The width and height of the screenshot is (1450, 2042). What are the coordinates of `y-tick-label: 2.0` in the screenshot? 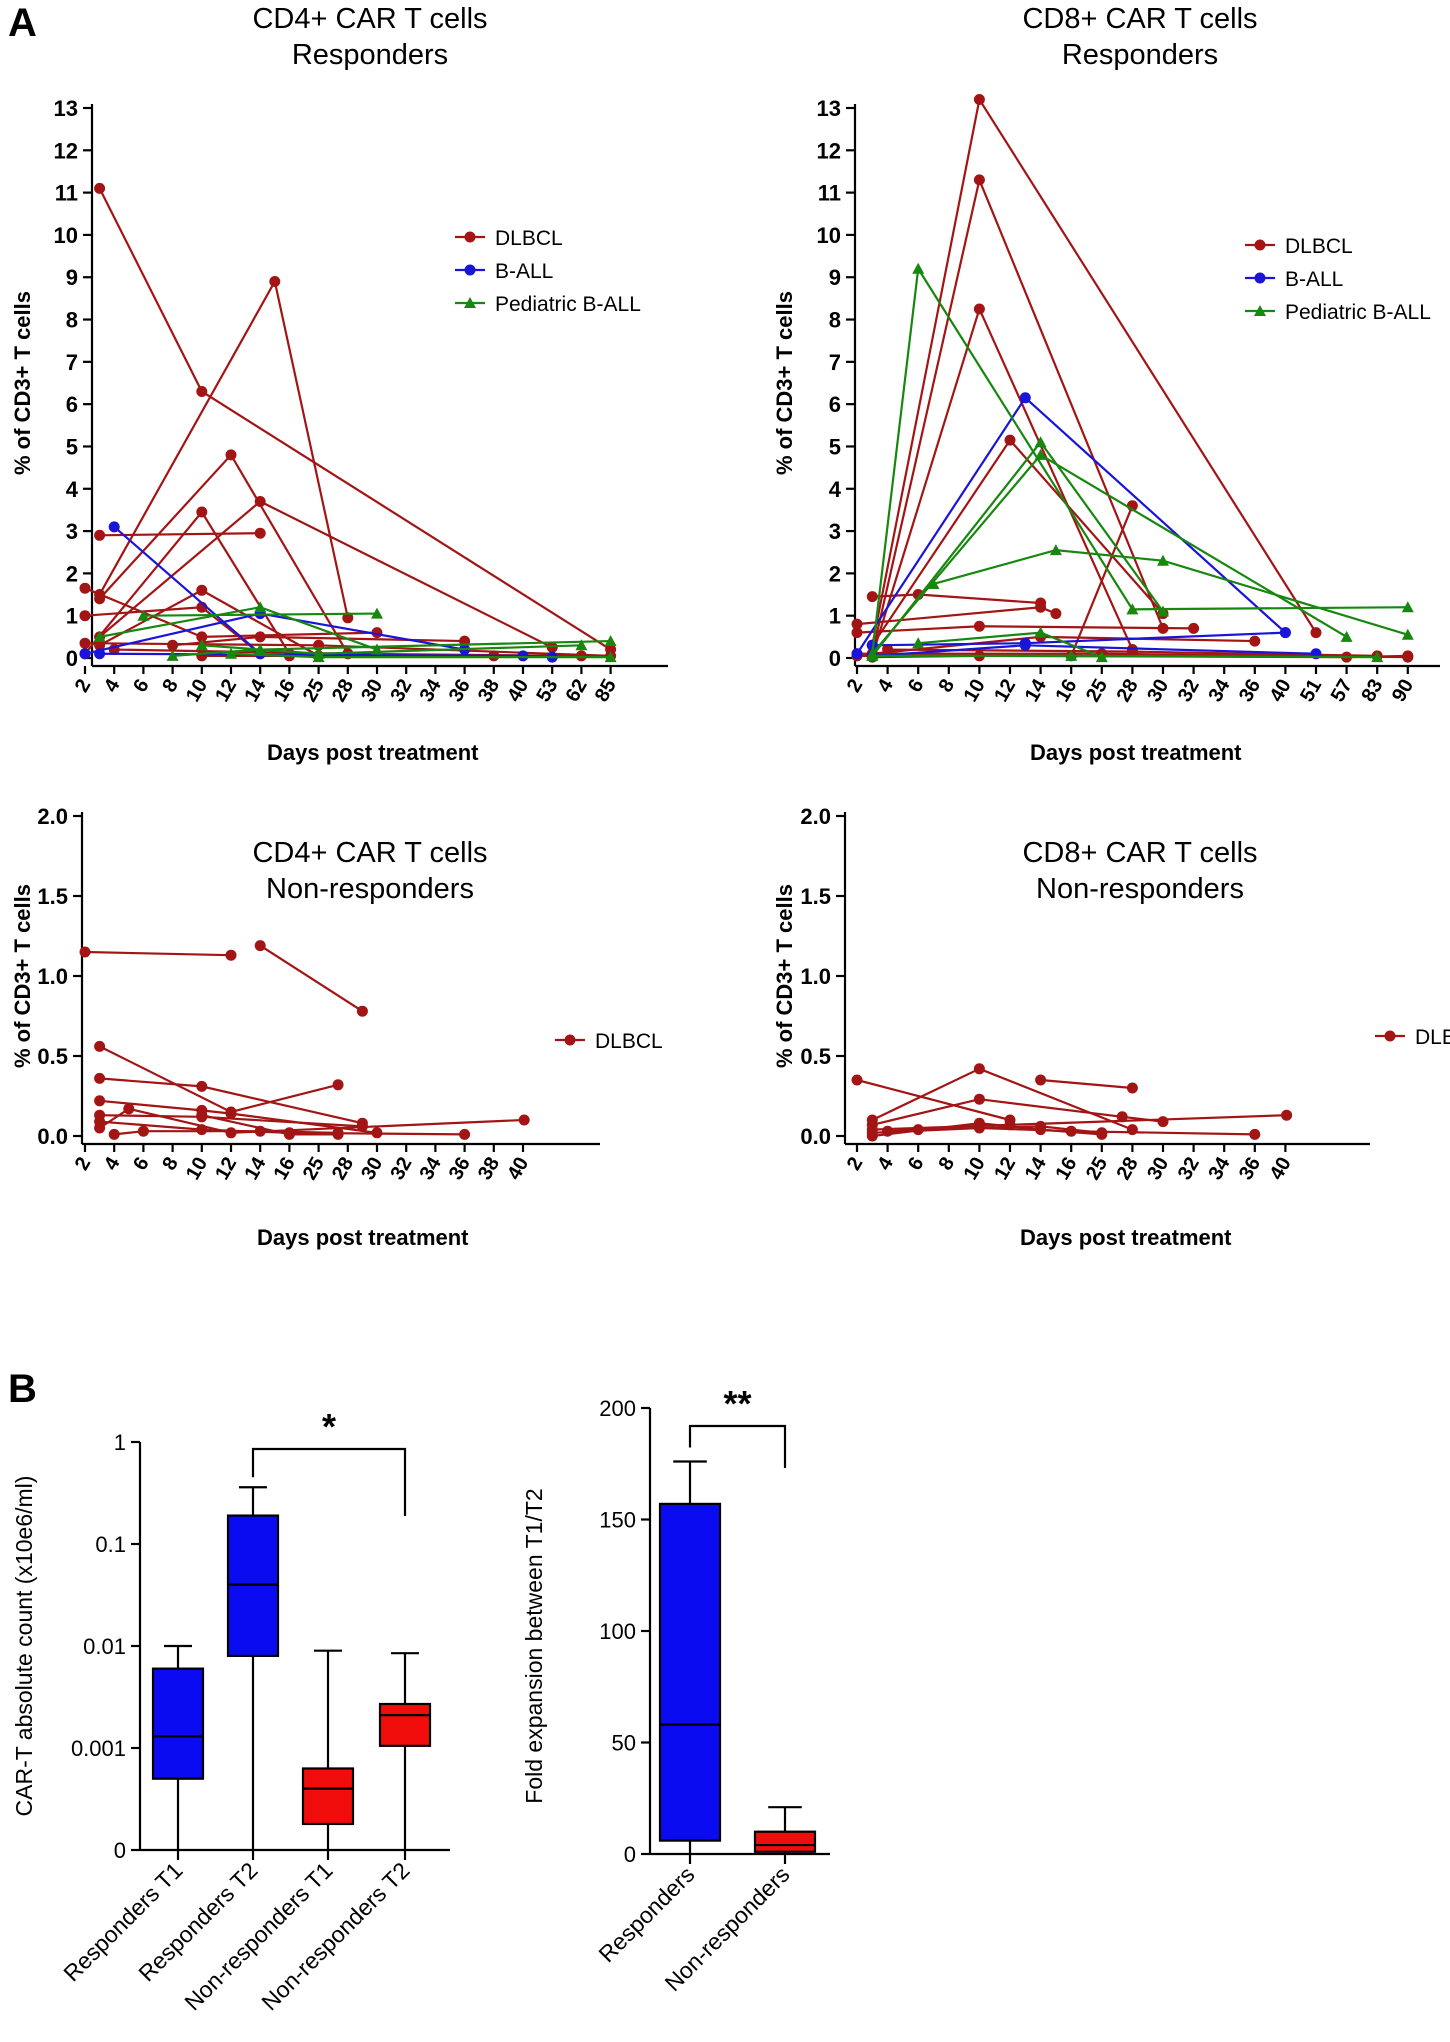 It's located at (815, 816).